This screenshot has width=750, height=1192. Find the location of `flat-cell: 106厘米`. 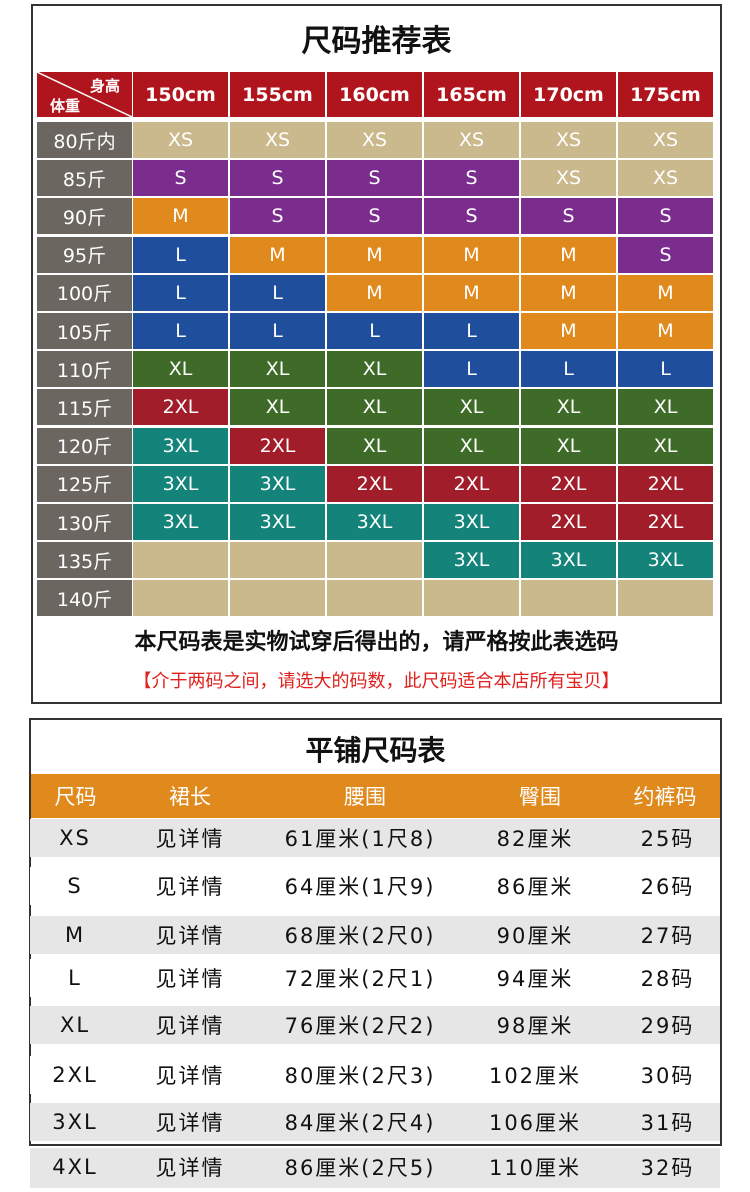

flat-cell: 106厘米 is located at coordinates (535, 1123).